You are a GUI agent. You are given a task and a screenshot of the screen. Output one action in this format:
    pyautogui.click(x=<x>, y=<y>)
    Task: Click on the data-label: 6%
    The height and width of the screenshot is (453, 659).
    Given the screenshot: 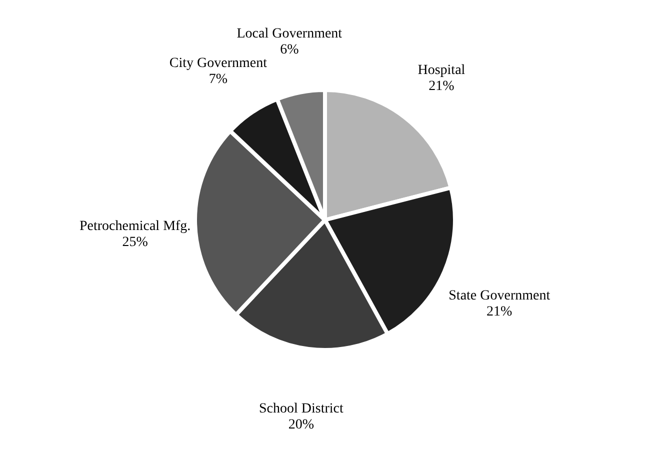 What is the action you would take?
    pyautogui.click(x=290, y=50)
    